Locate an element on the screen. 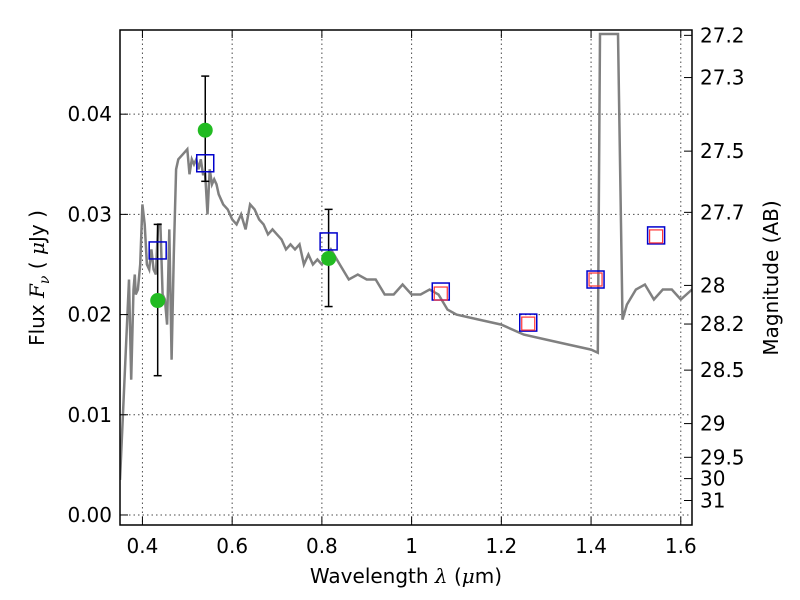 The width and height of the screenshot is (800, 600). mag-tick-label: 29.5 is located at coordinates (722, 457).